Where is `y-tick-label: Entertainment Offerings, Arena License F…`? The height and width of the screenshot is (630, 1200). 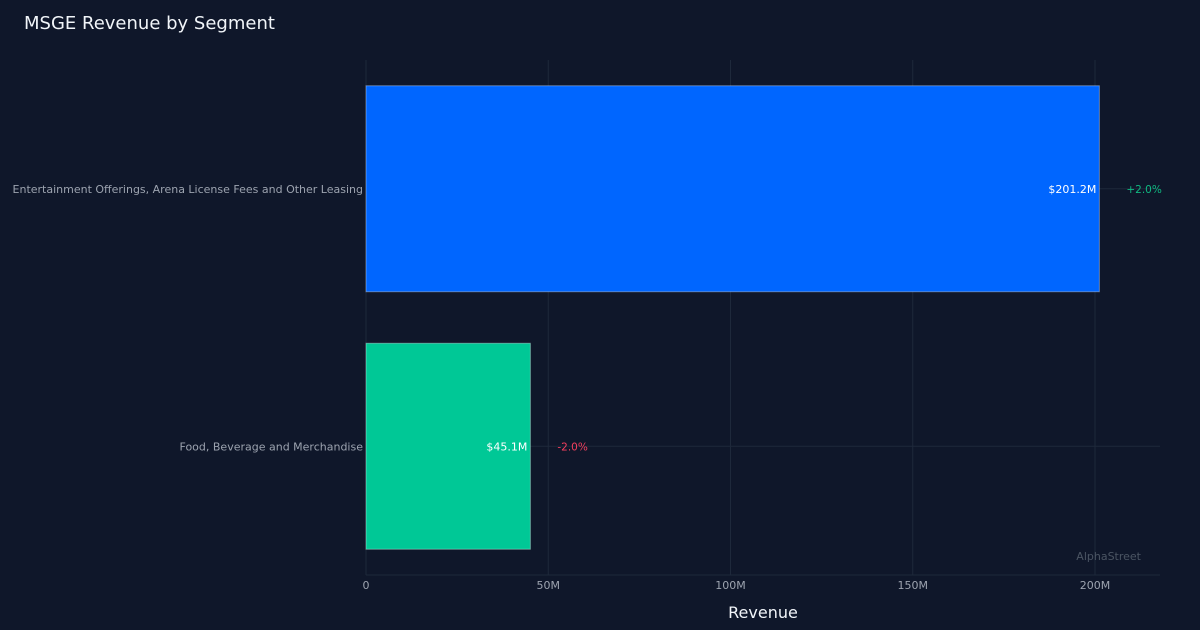
y-tick-label: Entertainment Offerings, Arena License F… is located at coordinates (188, 189).